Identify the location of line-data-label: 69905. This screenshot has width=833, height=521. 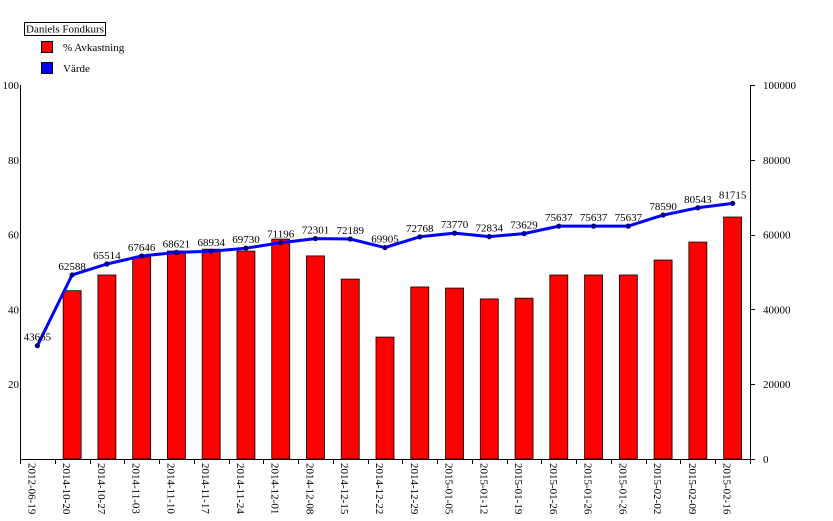
(385, 240).